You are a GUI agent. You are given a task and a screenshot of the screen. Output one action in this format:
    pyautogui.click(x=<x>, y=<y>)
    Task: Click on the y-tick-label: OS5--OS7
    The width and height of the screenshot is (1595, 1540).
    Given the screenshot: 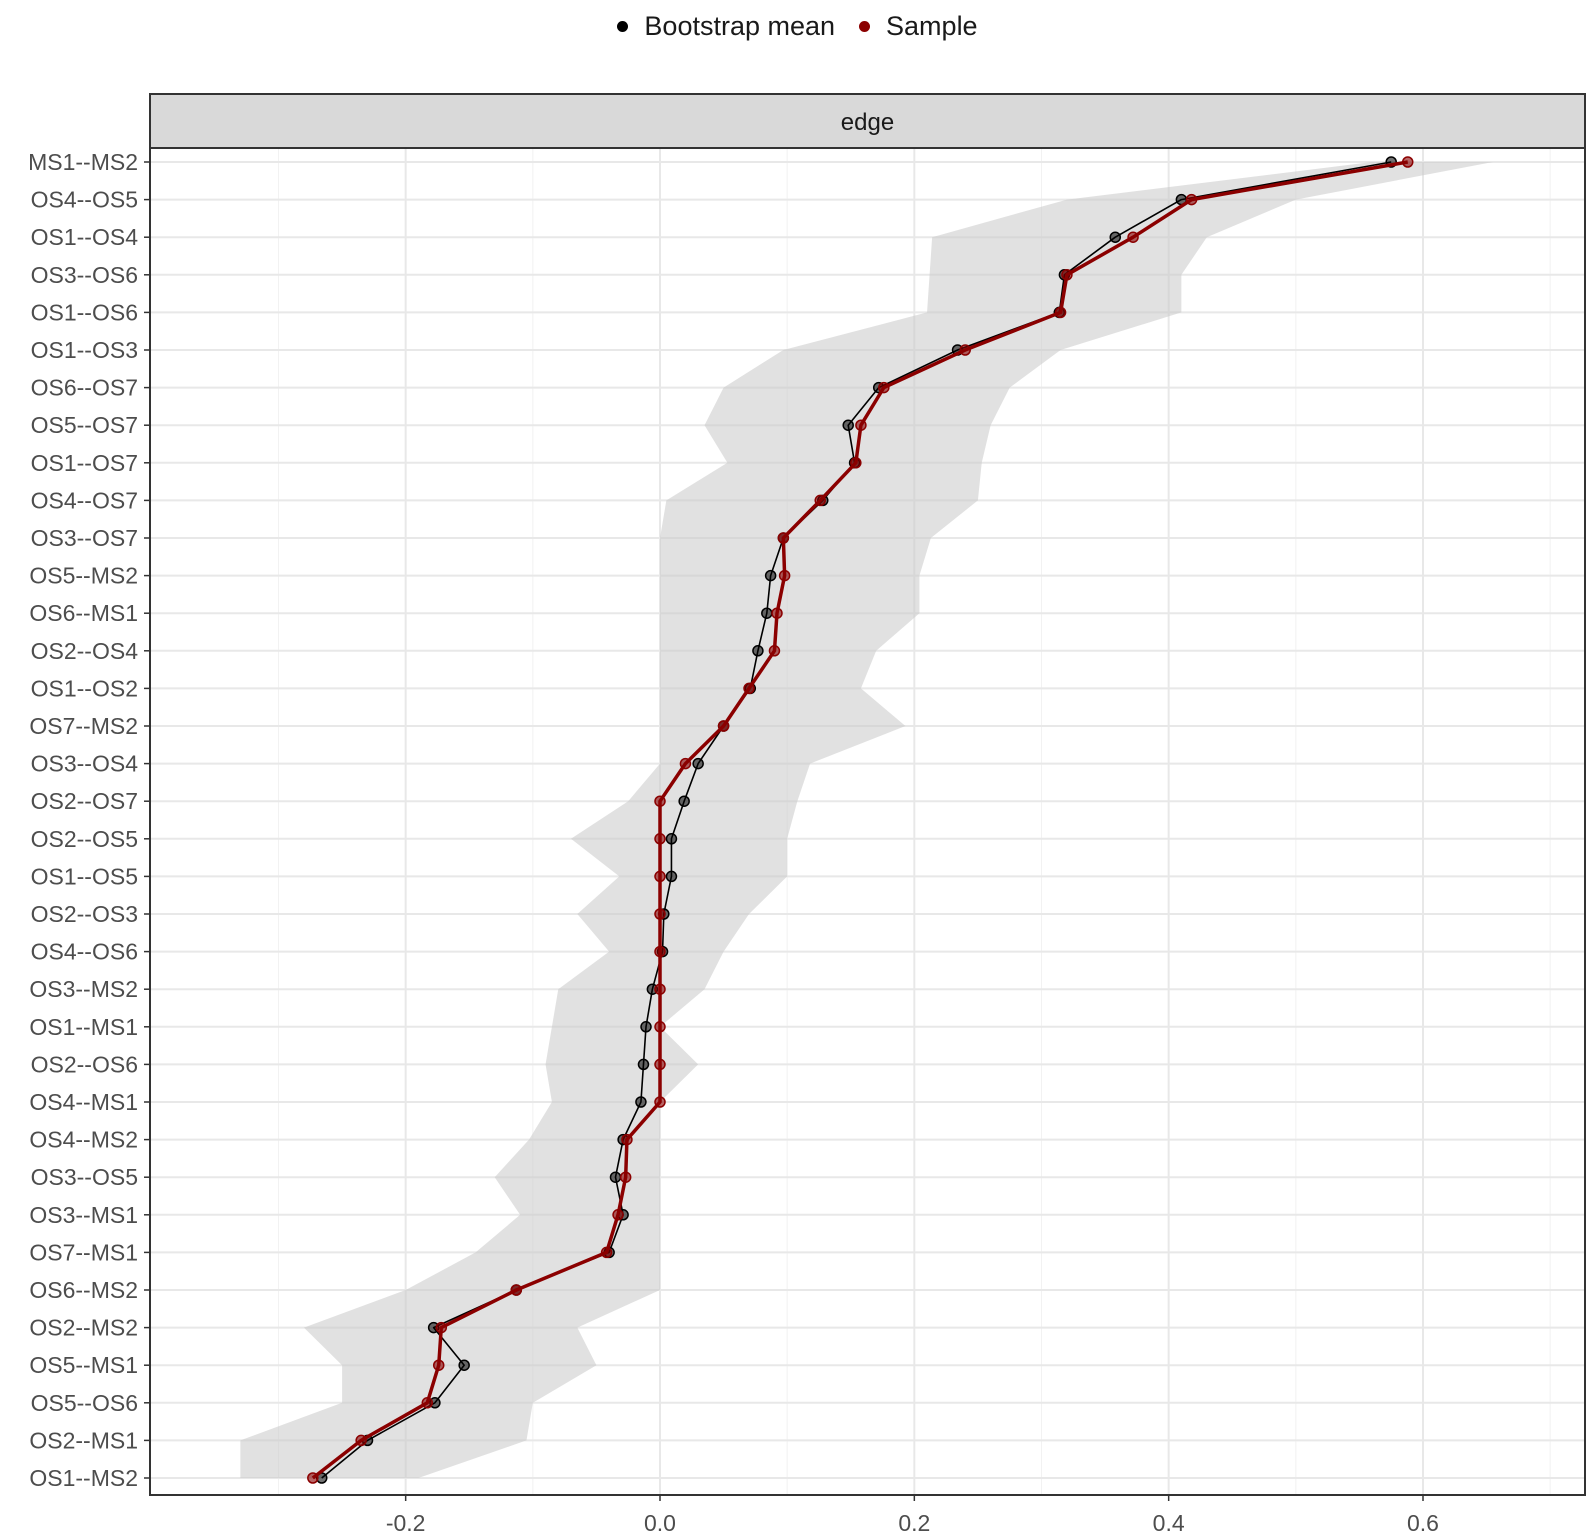 What is the action you would take?
    pyautogui.click(x=84, y=425)
    